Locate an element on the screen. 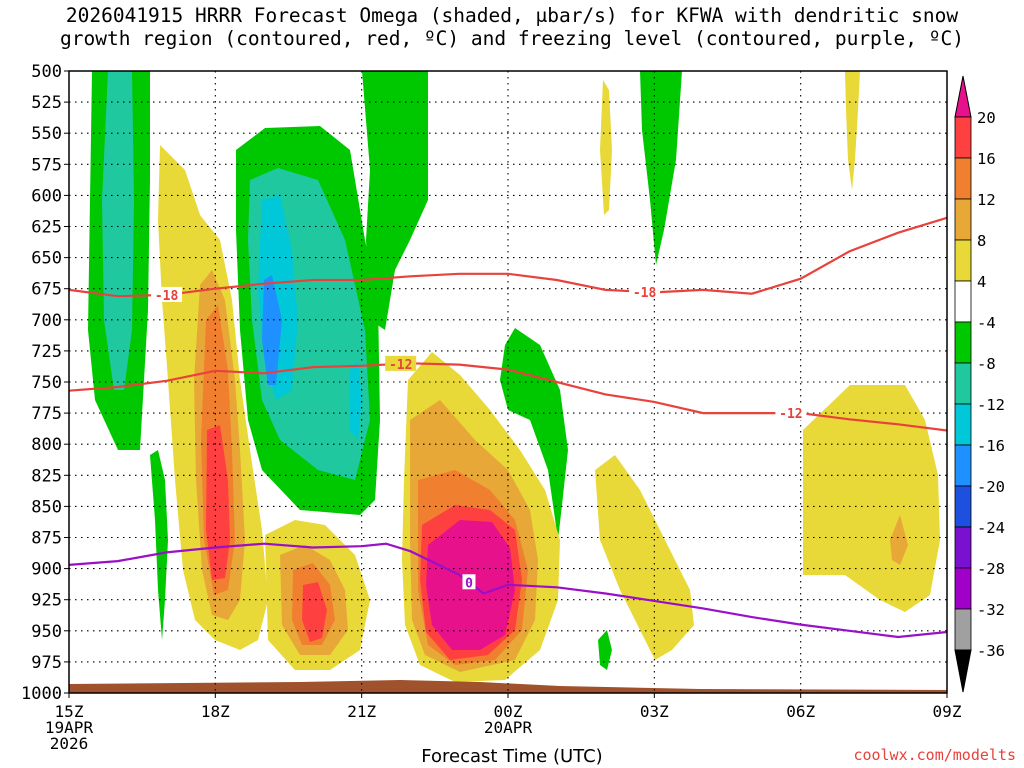 This screenshot has height=768, width=1024. x-tick-date: 19APR is located at coordinates (69, 727).